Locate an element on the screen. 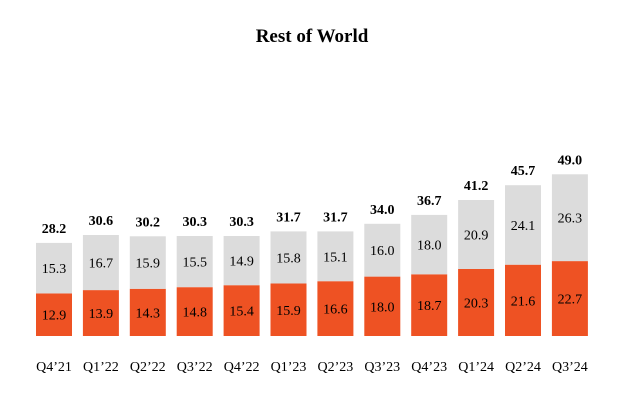  data-label: 13.9 is located at coordinates (101, 314).